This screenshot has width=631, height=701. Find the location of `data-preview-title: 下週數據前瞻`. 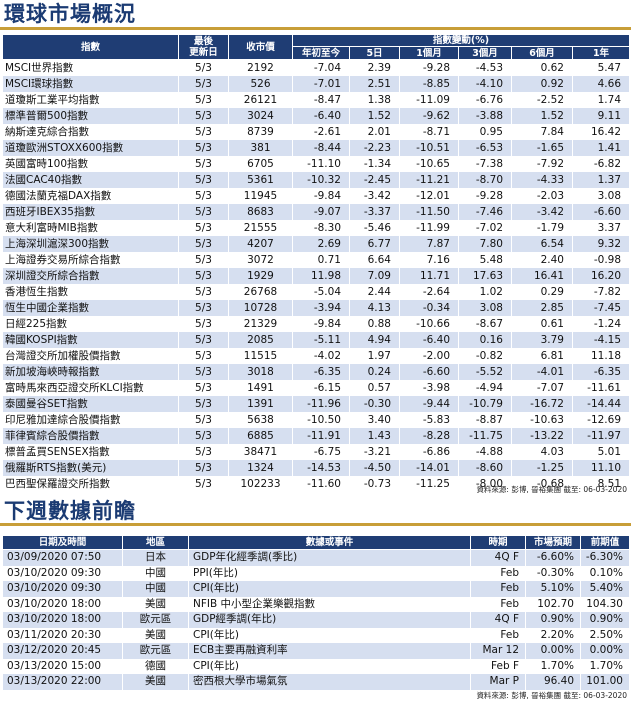

data-preview-title: 下週數據前瞻 is located at coordinates (70, 511).